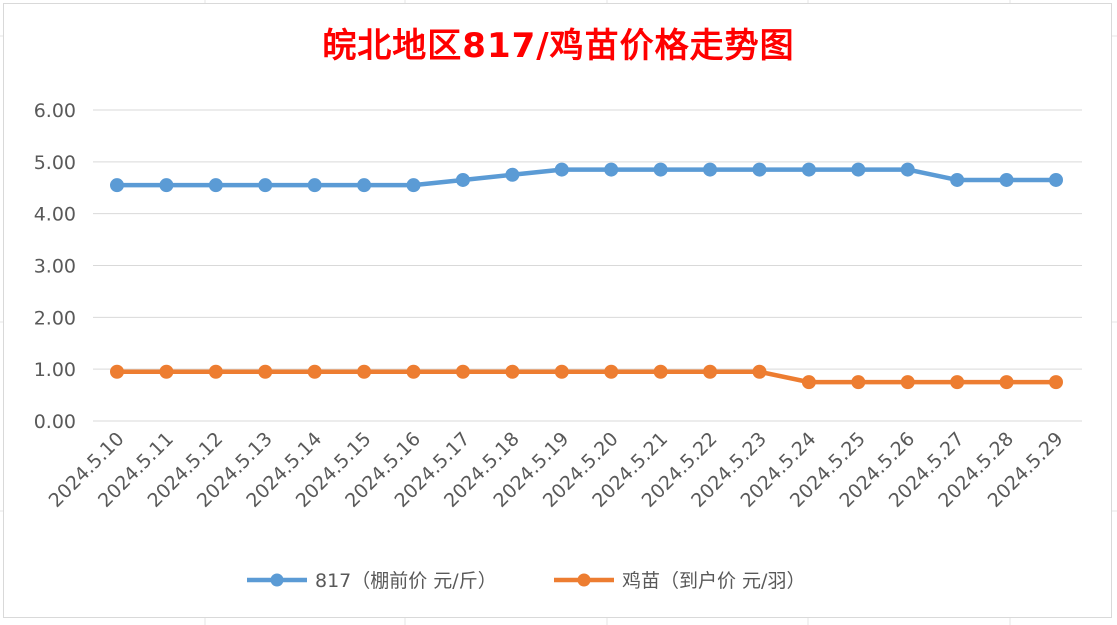 Image resolution: width=1117 pixels, height=625 pixels. Describe the element at coordinates (558, 46) in the screenshot. I see `chart-title: 皖北地区817/鸡苗价格走势图` at that location.